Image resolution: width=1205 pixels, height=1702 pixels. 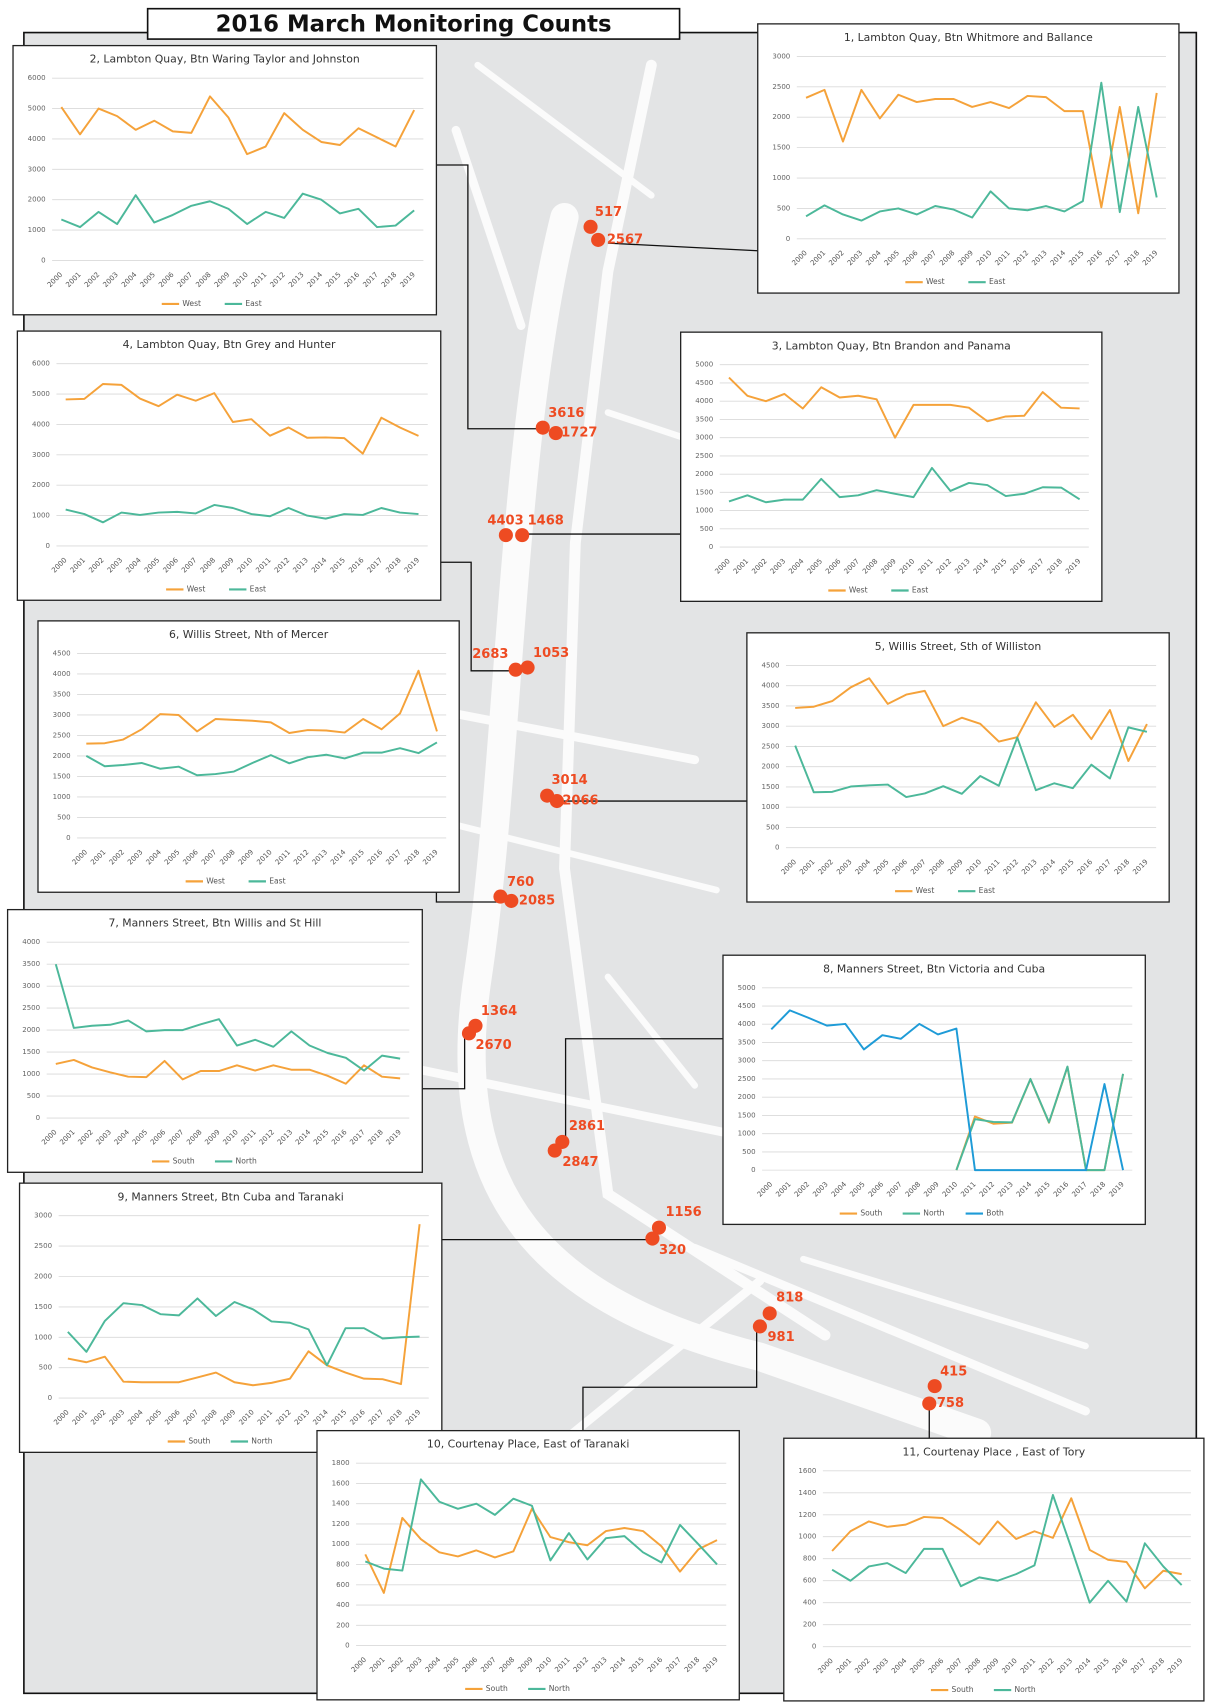 What do you see at coordinates (683, 1212) in the screenshot?
I see `count-label: 1156` at bounding box center [683, 1212].